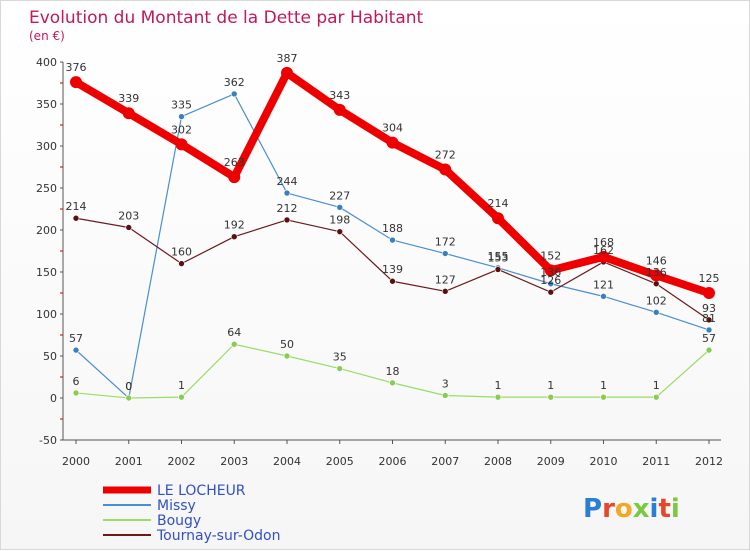 The width and height of the screenshot is (750, 551). What do you see at coordinates (603, 242) in the screenshot?
I see `data-label: 168` at bounding box center [603, 242].